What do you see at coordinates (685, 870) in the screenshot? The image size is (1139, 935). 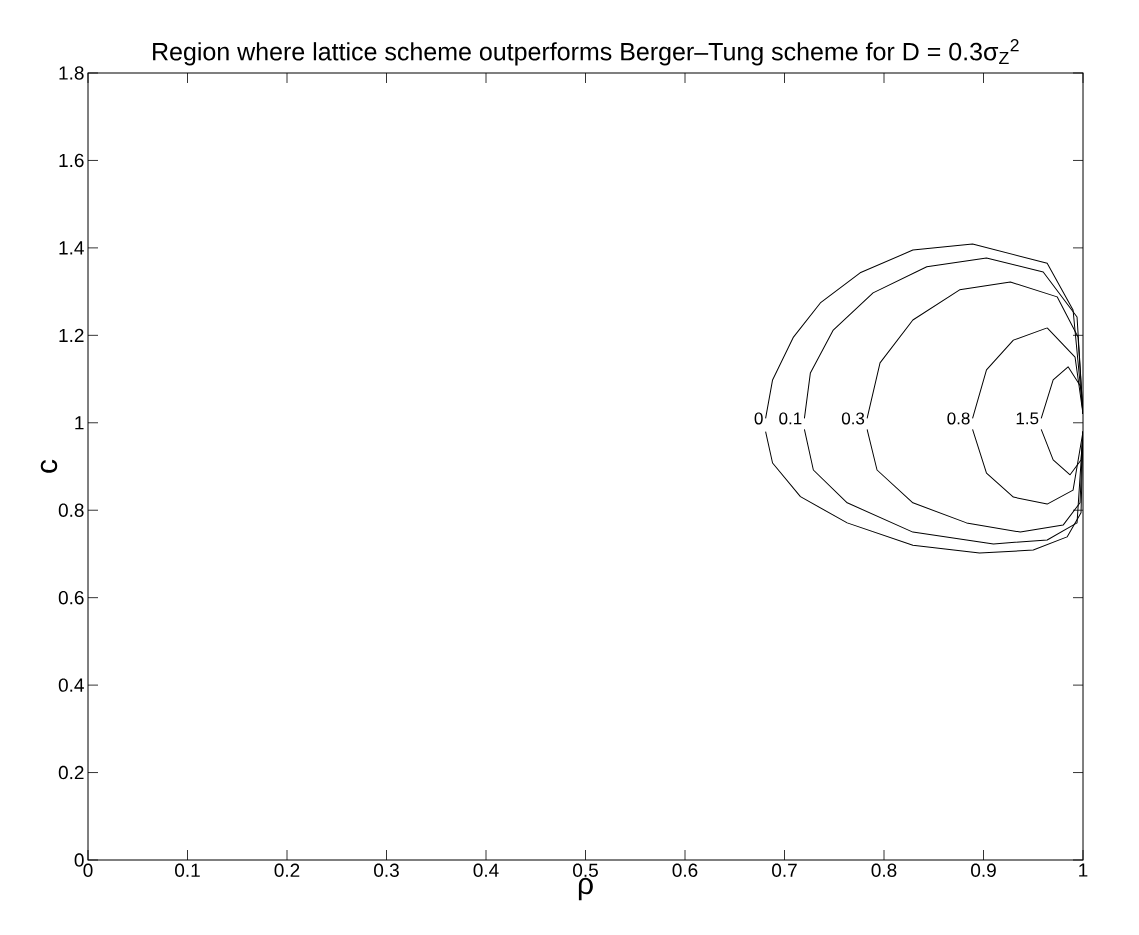 I see `x-tick-label: 0.6` at bounding box center [685, 870].